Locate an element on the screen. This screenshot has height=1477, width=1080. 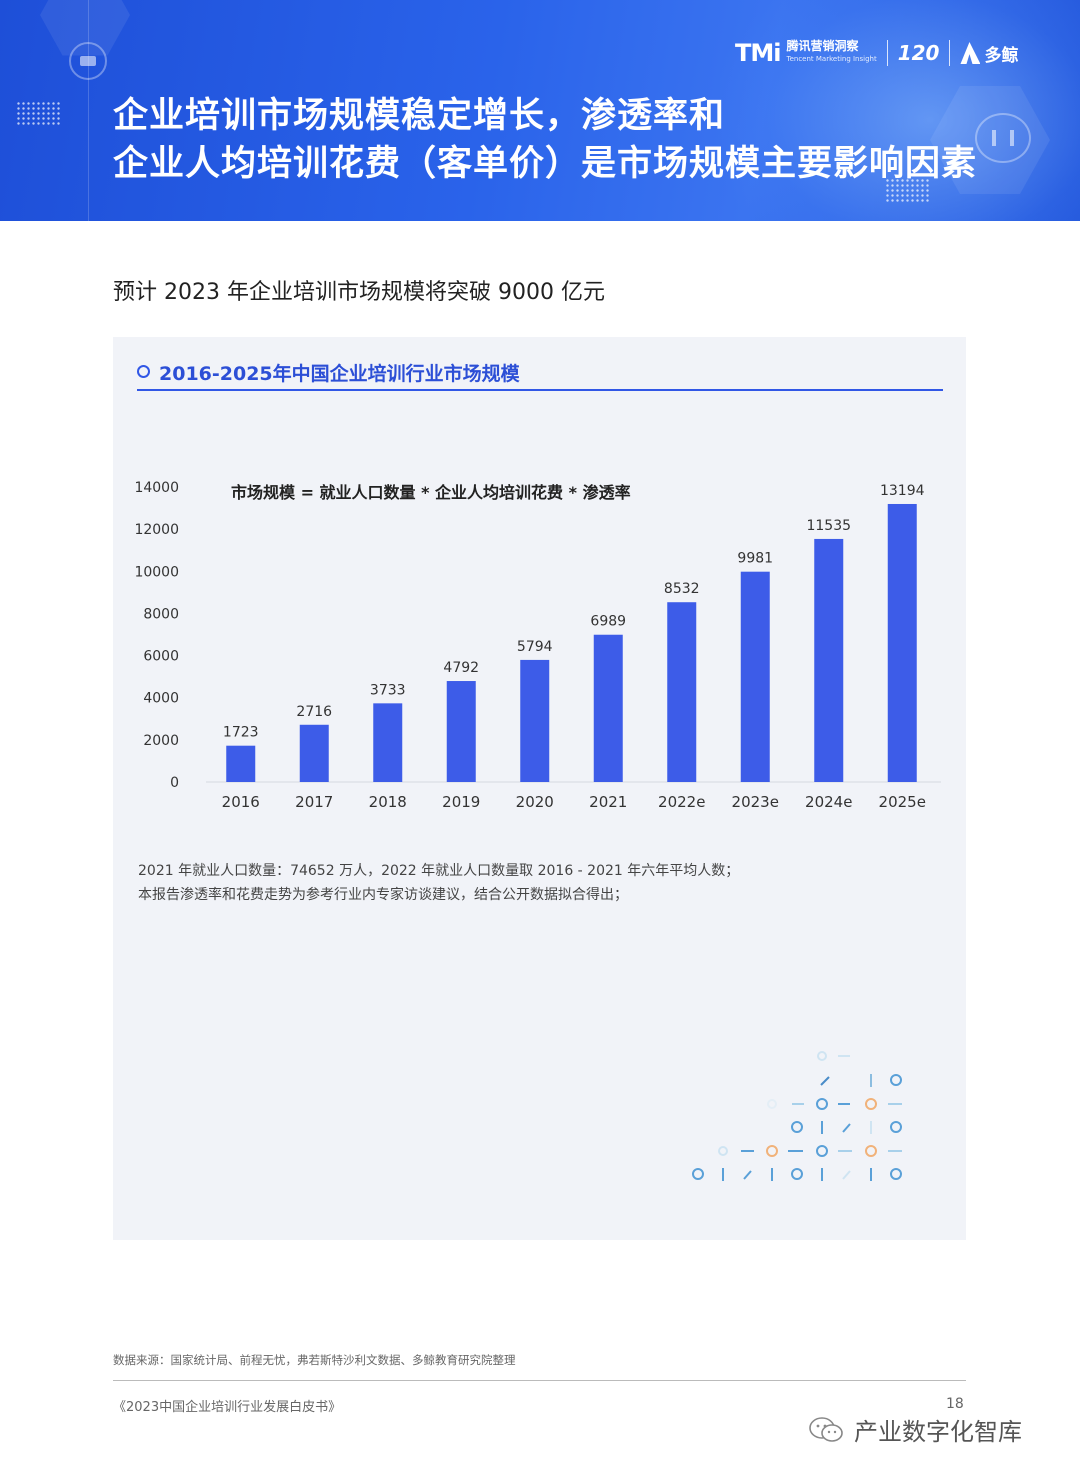
y-tick-label: 4000 is located at coordinates (161, 699).